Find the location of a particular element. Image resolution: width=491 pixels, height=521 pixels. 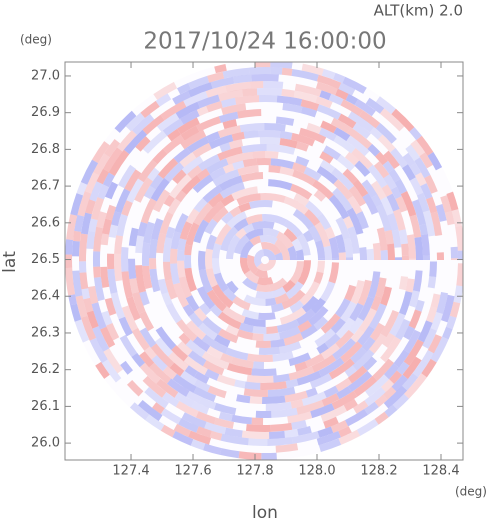

x-tick-label: 127.4 is located at coordinates (130, 471).